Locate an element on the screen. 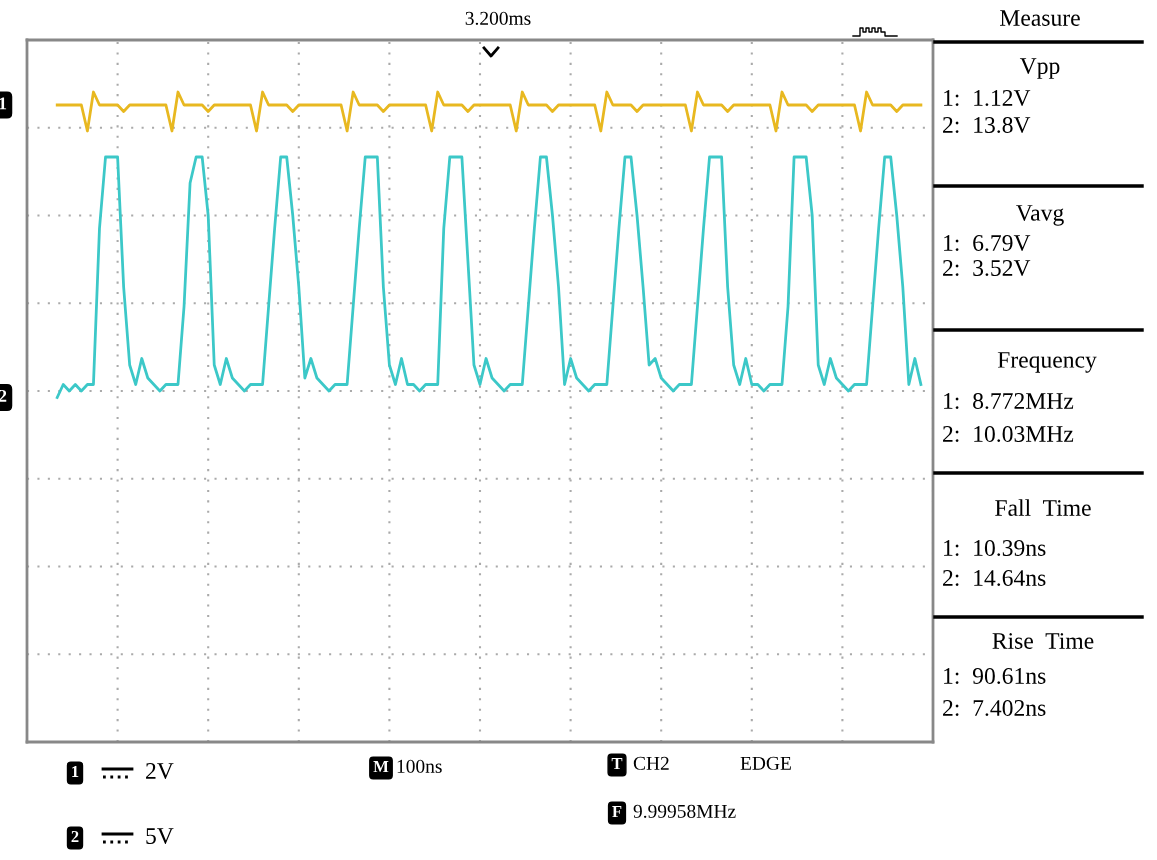  text: 1: 8.772MHz is located at coordinates (1009, 401).